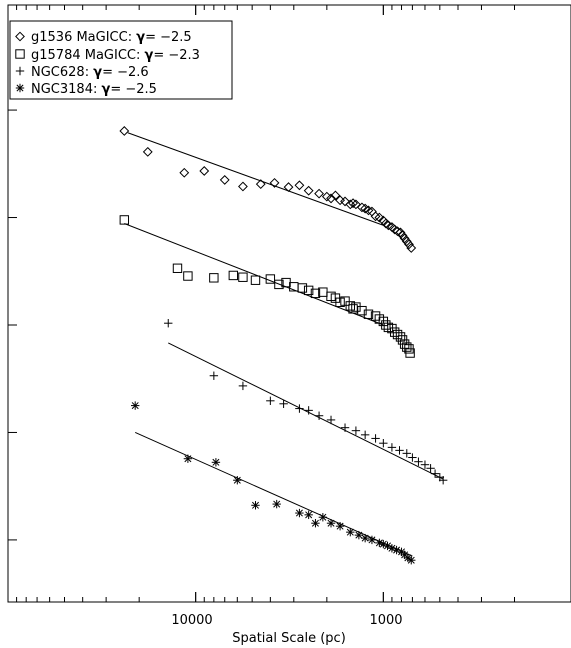 The image size is (571, 648). Describe the element at coordinates (385, 620) in the screenshot. I see `x-tick-label-1000: 1000` at that location.